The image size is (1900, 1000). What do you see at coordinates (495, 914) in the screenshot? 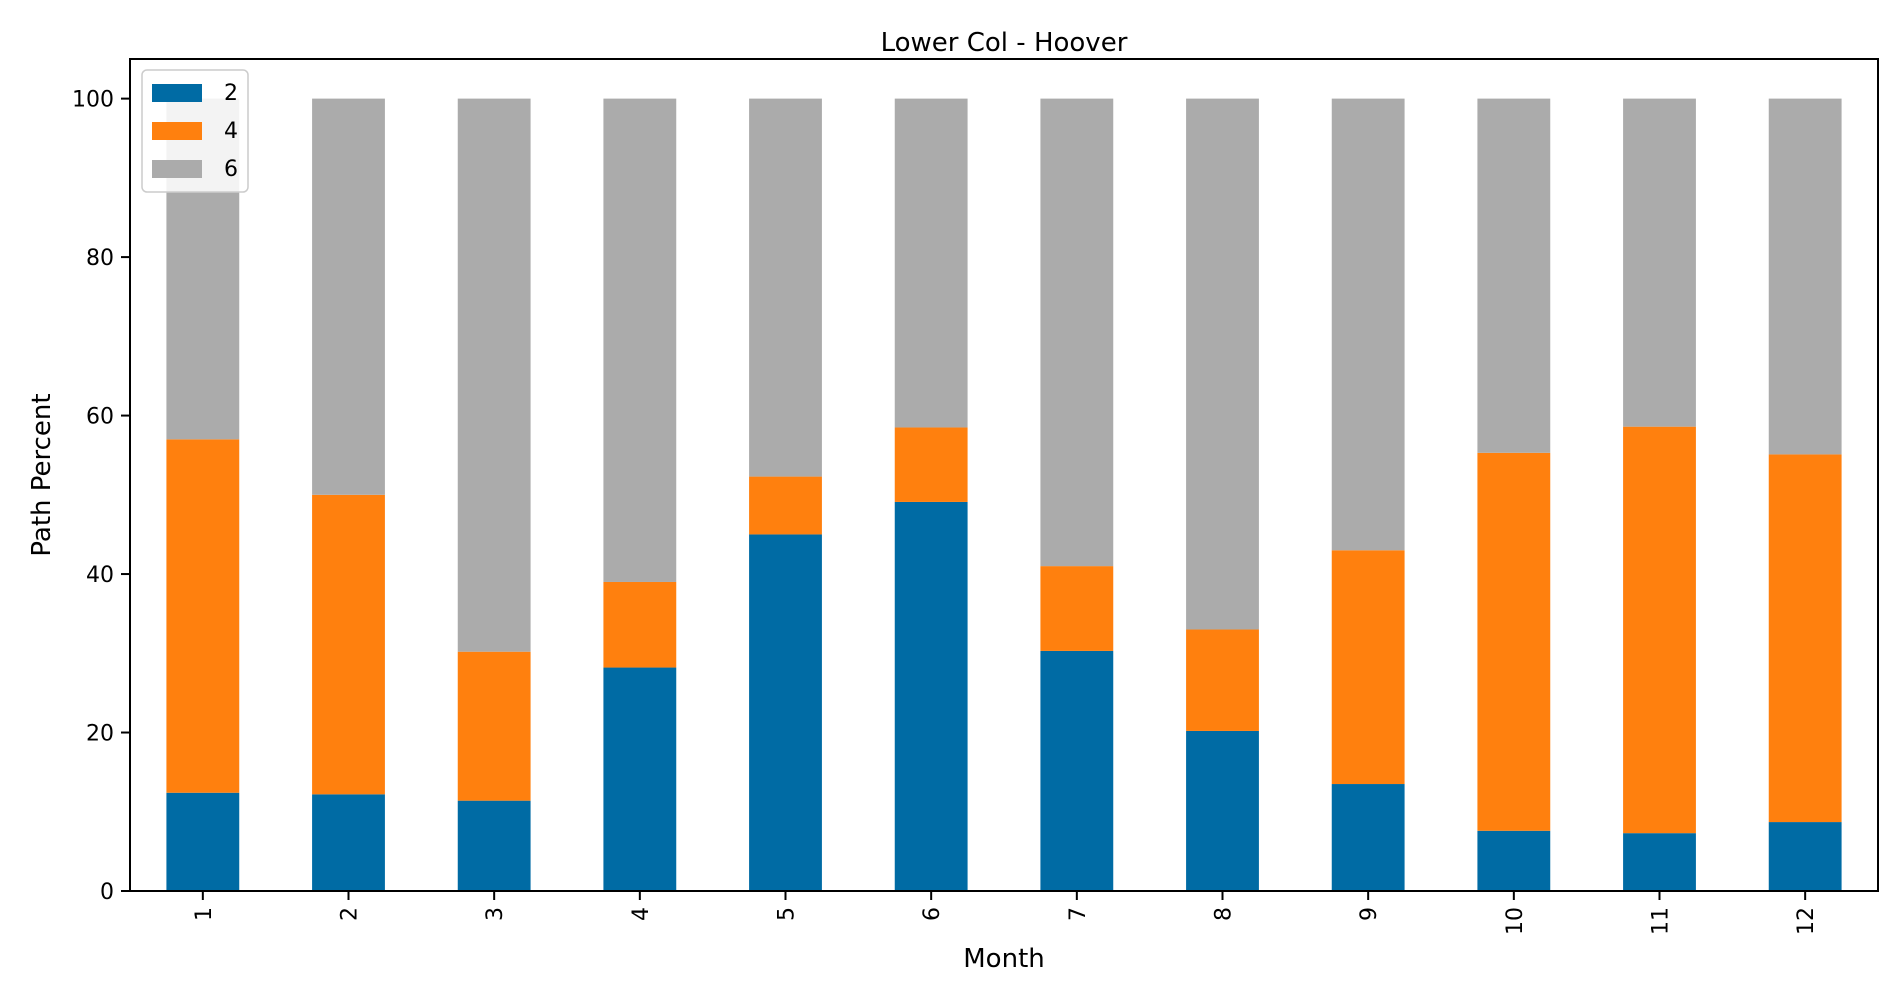
I see `x-tick-label: 3` at bounding box center [495, 914].